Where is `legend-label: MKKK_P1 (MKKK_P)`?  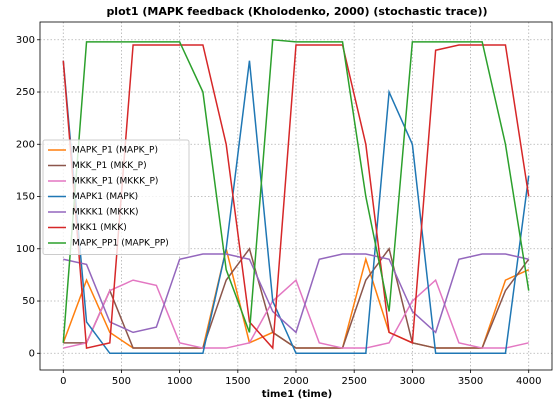
legend-label: MKKK_P1 (MKKK_P) is located at coordinates (115, 182).